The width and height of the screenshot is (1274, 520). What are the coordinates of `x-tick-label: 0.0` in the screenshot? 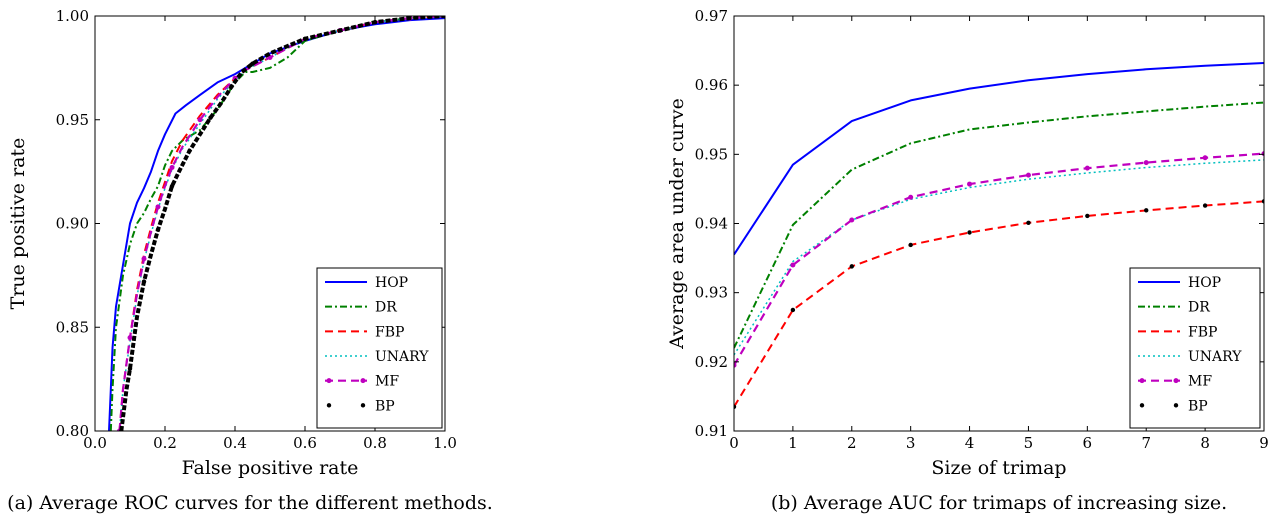 It's located at (95, 443).